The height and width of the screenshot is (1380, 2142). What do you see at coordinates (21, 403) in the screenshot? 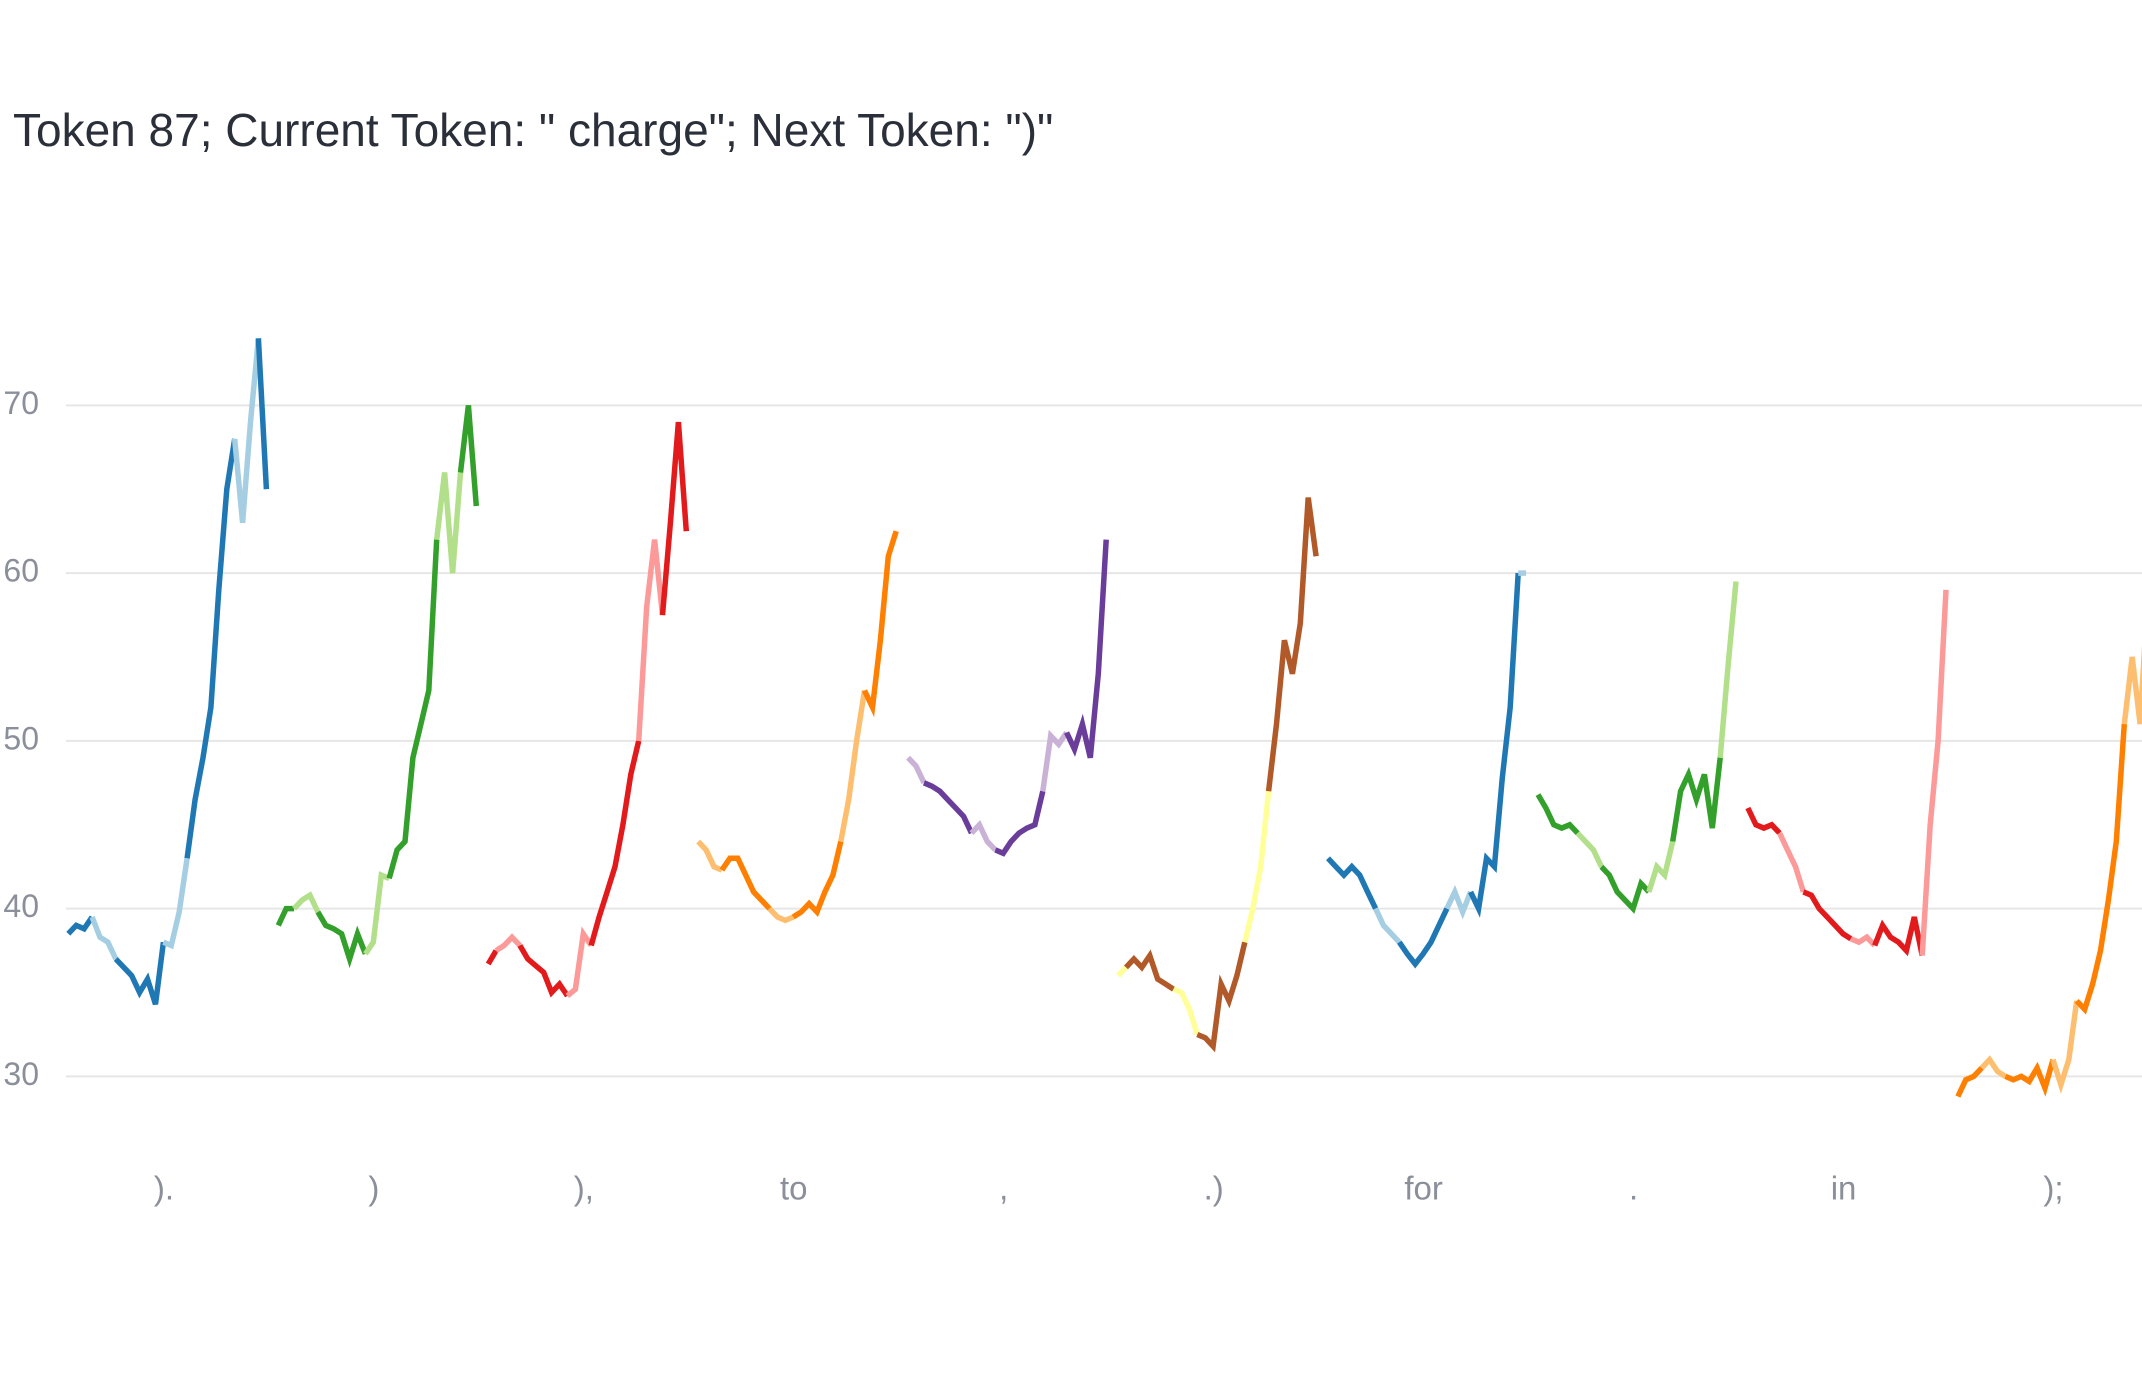
I see `y-tick-label: 70` at bounding box center [21, 403].